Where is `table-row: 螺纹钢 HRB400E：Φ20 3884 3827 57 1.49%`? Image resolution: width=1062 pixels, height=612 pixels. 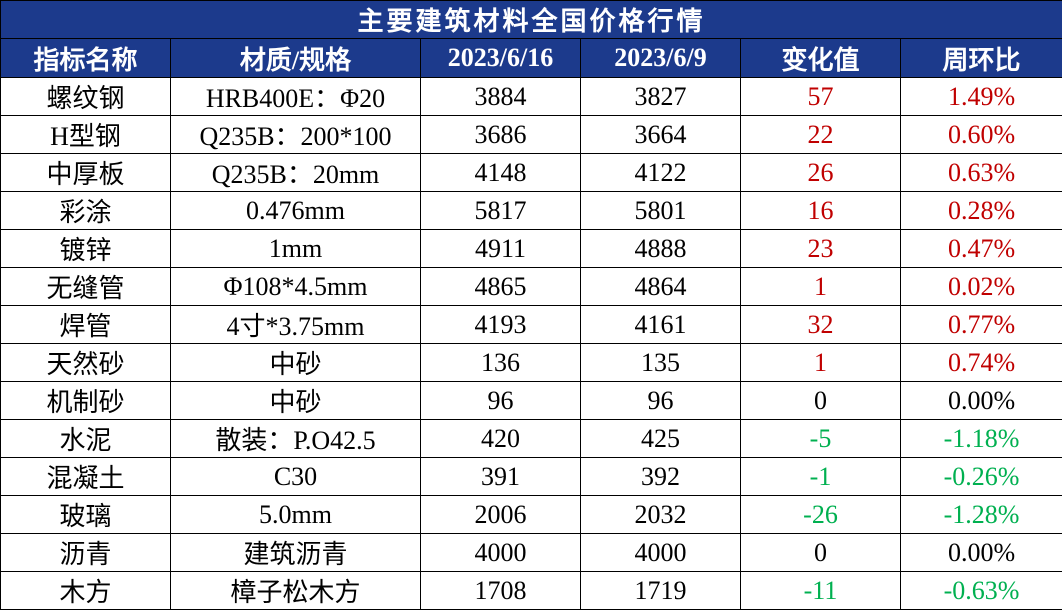 table-row: 螺纹钢 HRB400E：Φ20 3884 3827 57 1.49% is located at coordinates (531, 96).